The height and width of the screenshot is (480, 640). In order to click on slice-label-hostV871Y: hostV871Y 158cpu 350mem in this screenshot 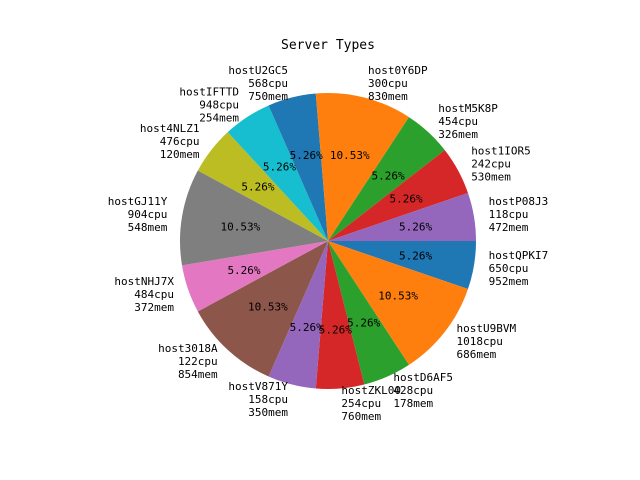, I will do `click(258, 399)`.